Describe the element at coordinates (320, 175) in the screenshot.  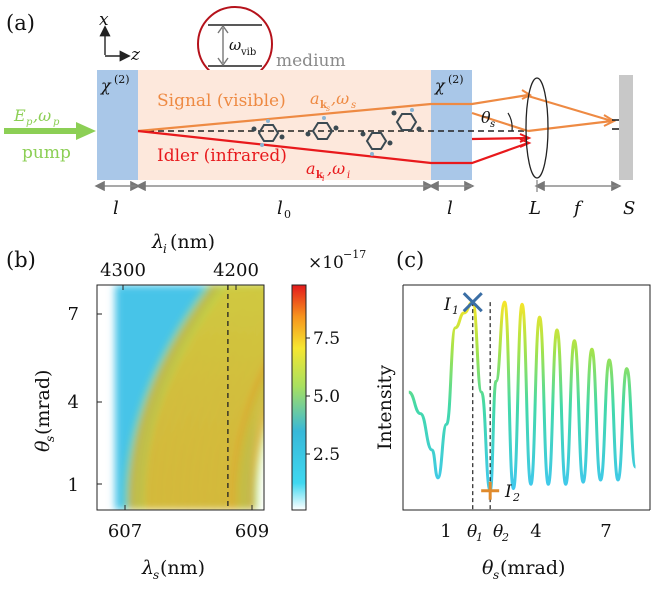
I see `idler-mode-sub: k` at that location.